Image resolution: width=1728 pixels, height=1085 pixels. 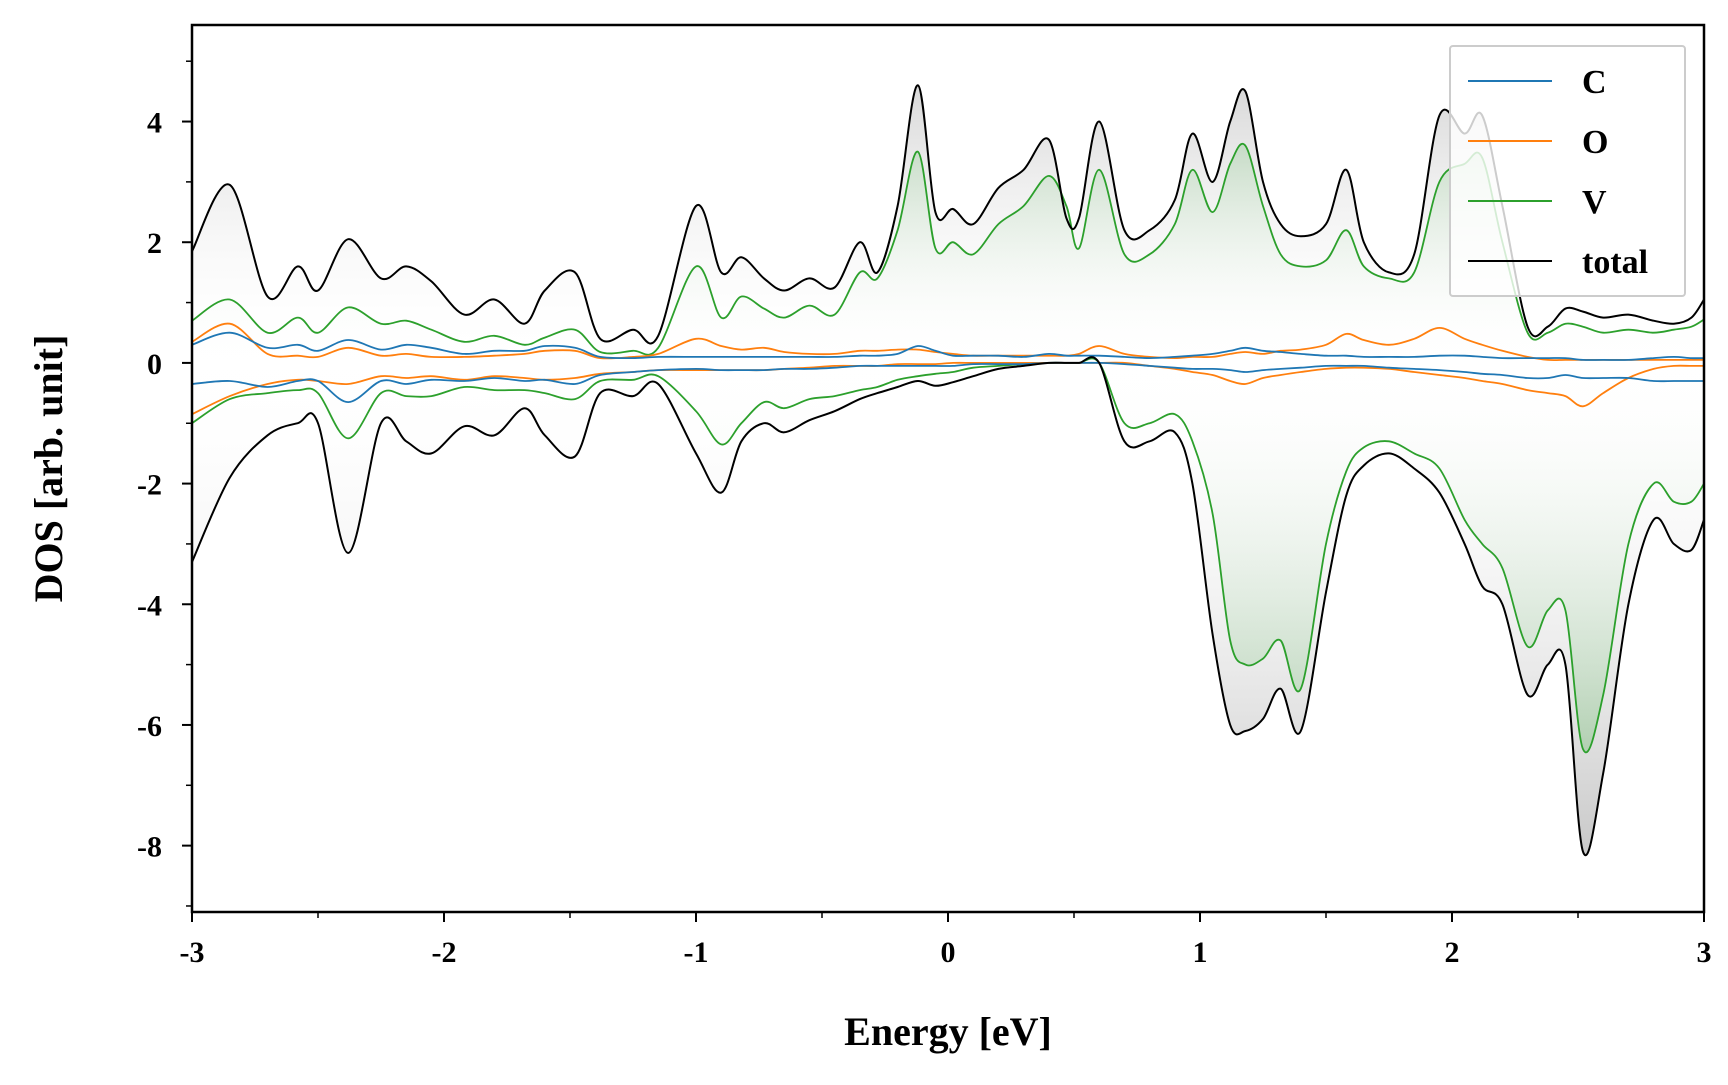 I want to click on y-axis-label: DOS [arb. unit], so click(x=48, y=469).